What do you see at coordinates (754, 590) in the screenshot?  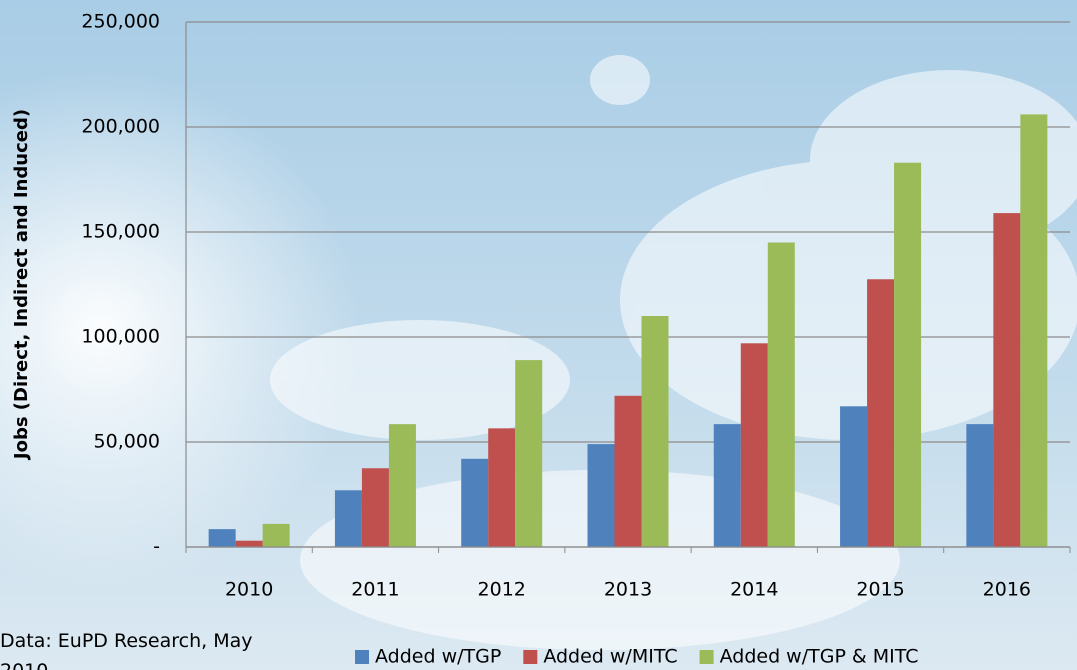 I see `x-tick-label: 2014` at bounding box center [754, 590].